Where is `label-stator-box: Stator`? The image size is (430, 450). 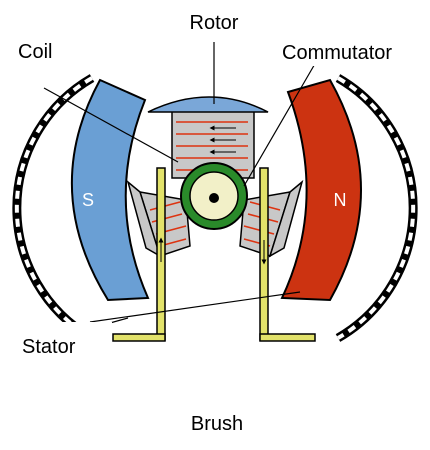
label-stator-box: Stator is located at coordinates (56, 358).